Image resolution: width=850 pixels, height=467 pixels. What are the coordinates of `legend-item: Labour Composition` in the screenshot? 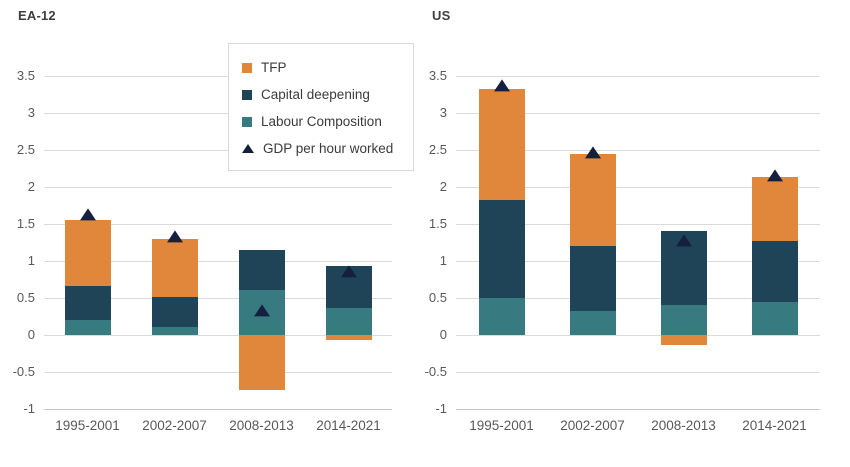 It's located at (321, 121).